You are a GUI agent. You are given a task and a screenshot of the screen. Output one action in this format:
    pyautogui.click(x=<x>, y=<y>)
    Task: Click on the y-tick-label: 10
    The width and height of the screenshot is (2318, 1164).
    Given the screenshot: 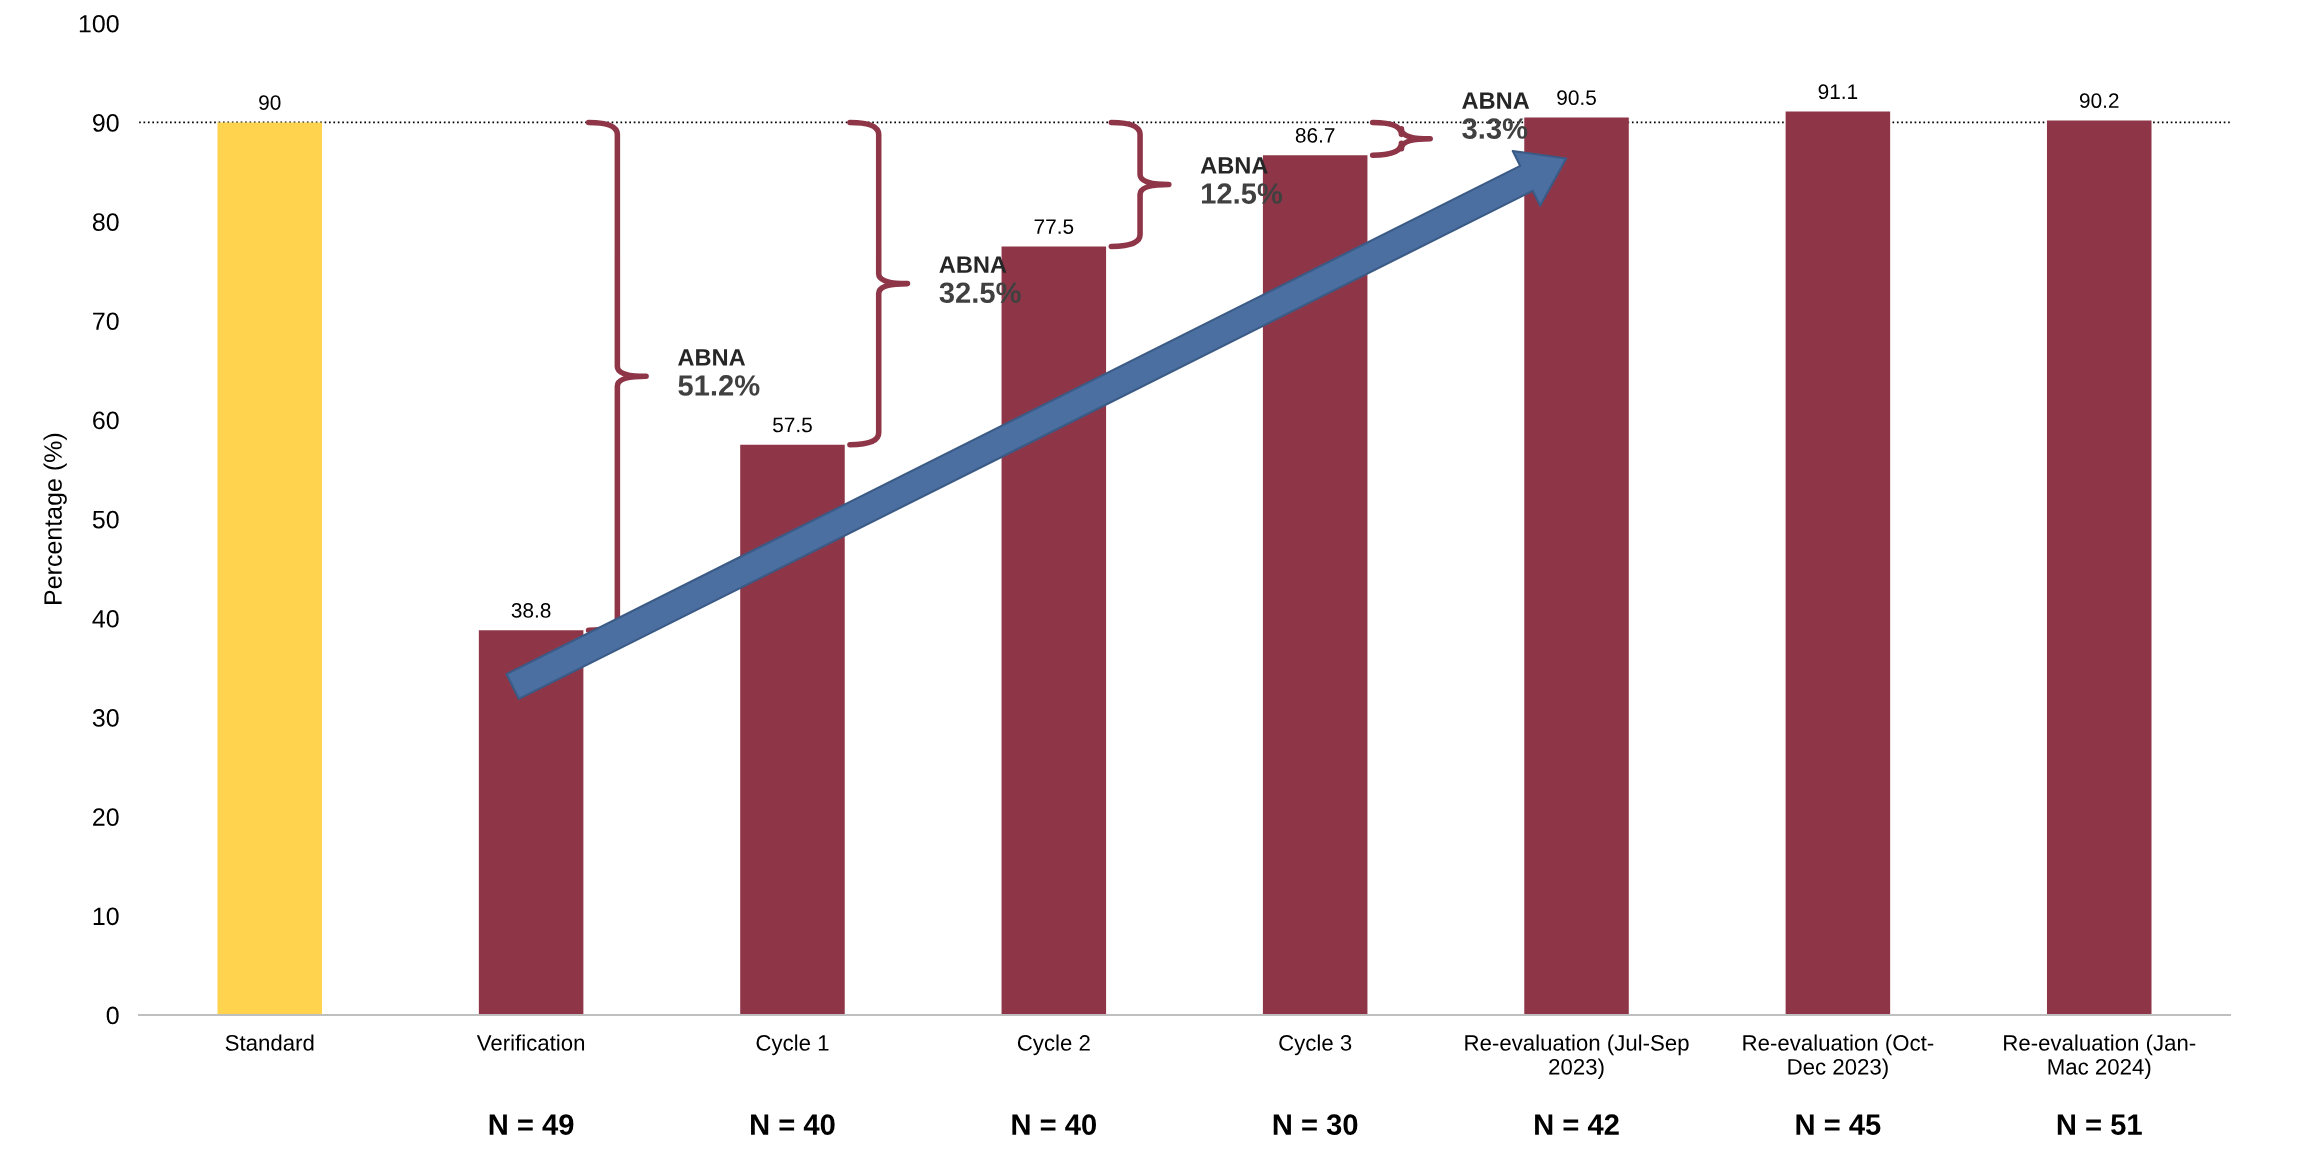 What is the action you would take?
    pyautogui.click(x=106, y=916)
    